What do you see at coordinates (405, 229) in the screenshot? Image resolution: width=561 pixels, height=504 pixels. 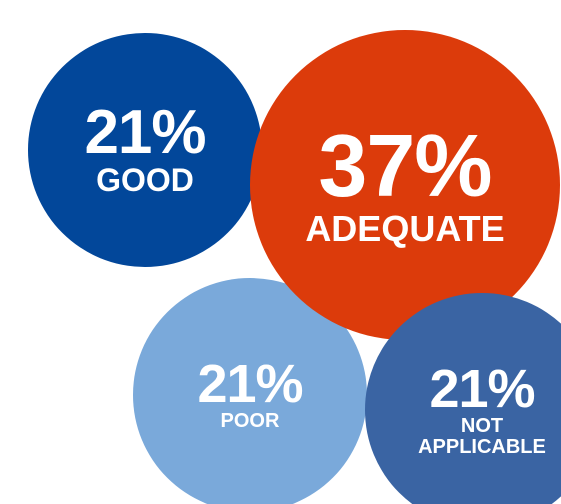 I see `category-label: ADEQUATE` at bounding box center [405, 229].